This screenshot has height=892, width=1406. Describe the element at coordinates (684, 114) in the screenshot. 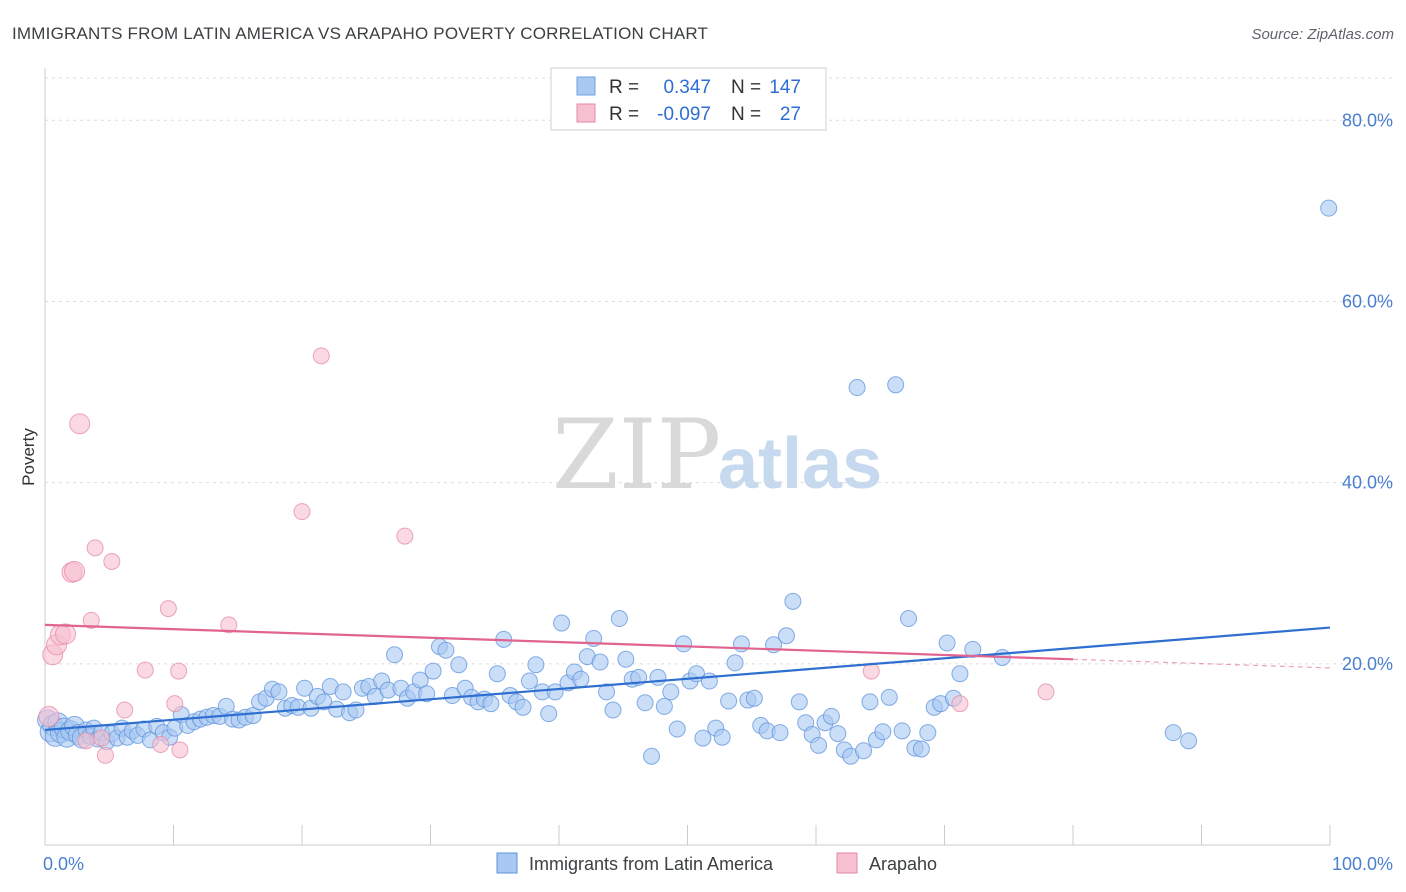

I see `stats-r-value-1: -0.097` at that location.